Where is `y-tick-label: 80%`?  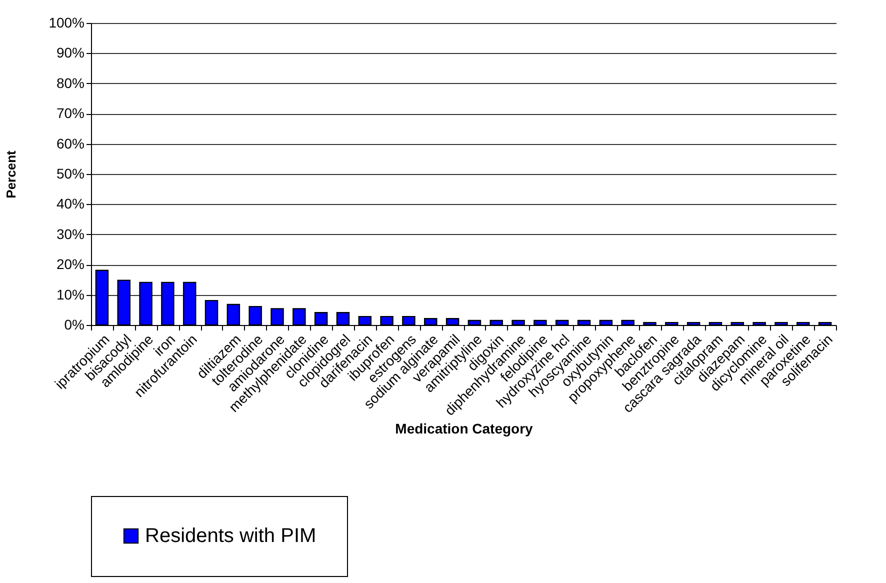 y-tick-label: 80% is located at coordinates (70, 82).